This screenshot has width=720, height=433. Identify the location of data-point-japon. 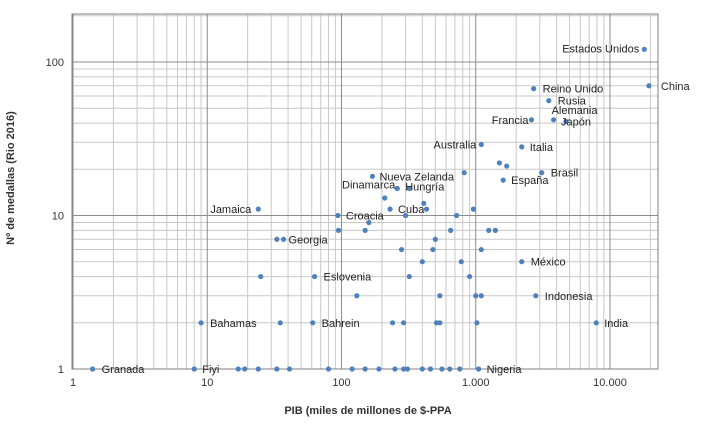
(566, 121).